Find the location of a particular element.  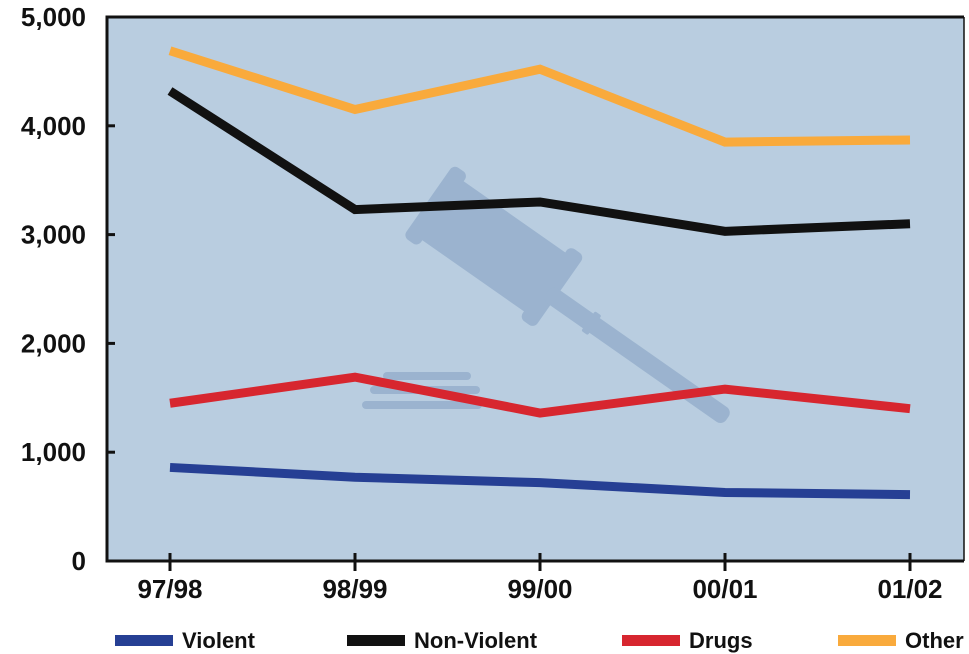

series-line-other is located at coordinates (539, 96).